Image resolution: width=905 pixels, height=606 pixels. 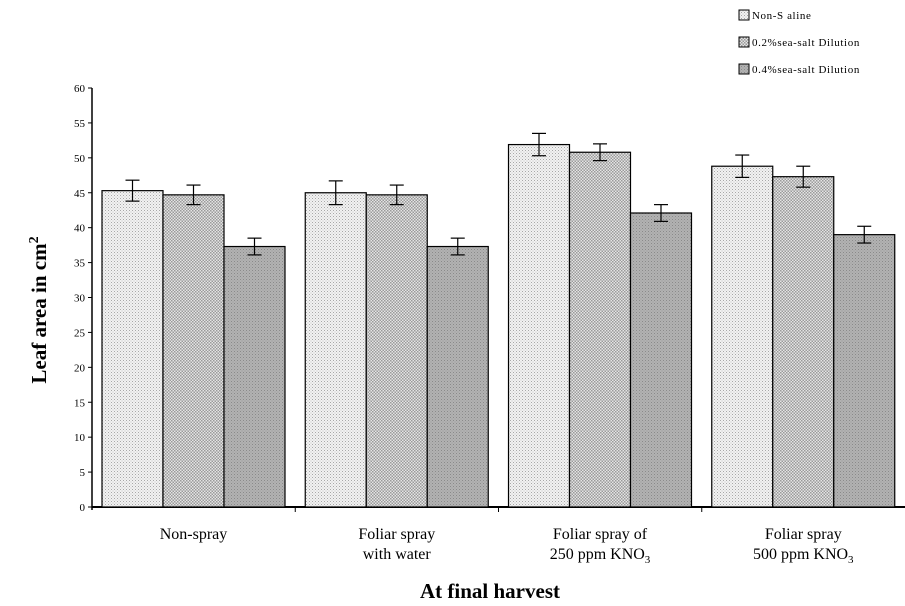 I want to click on y-tick-label: 15, so click(x=80, y=403).